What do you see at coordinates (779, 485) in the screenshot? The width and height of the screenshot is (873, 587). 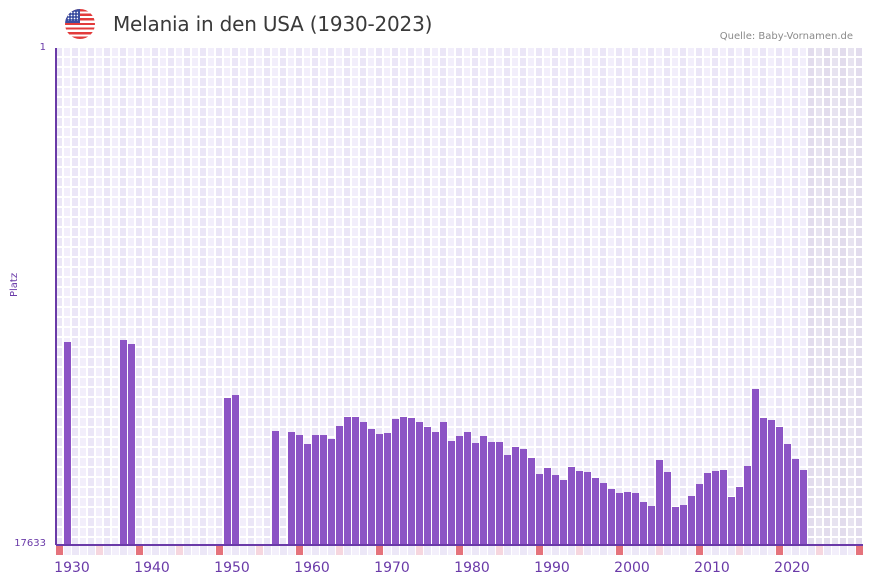 I see `bar-2020` at bounding box center [779, 485].